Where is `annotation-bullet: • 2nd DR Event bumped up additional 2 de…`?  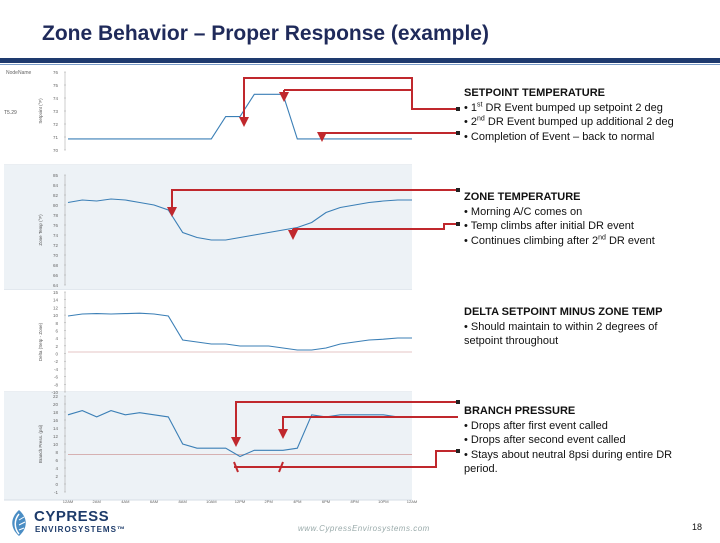
annotation-bullet: • 2nd DR Event bumped up additional 2 de… is located at coordinates (569, 121).